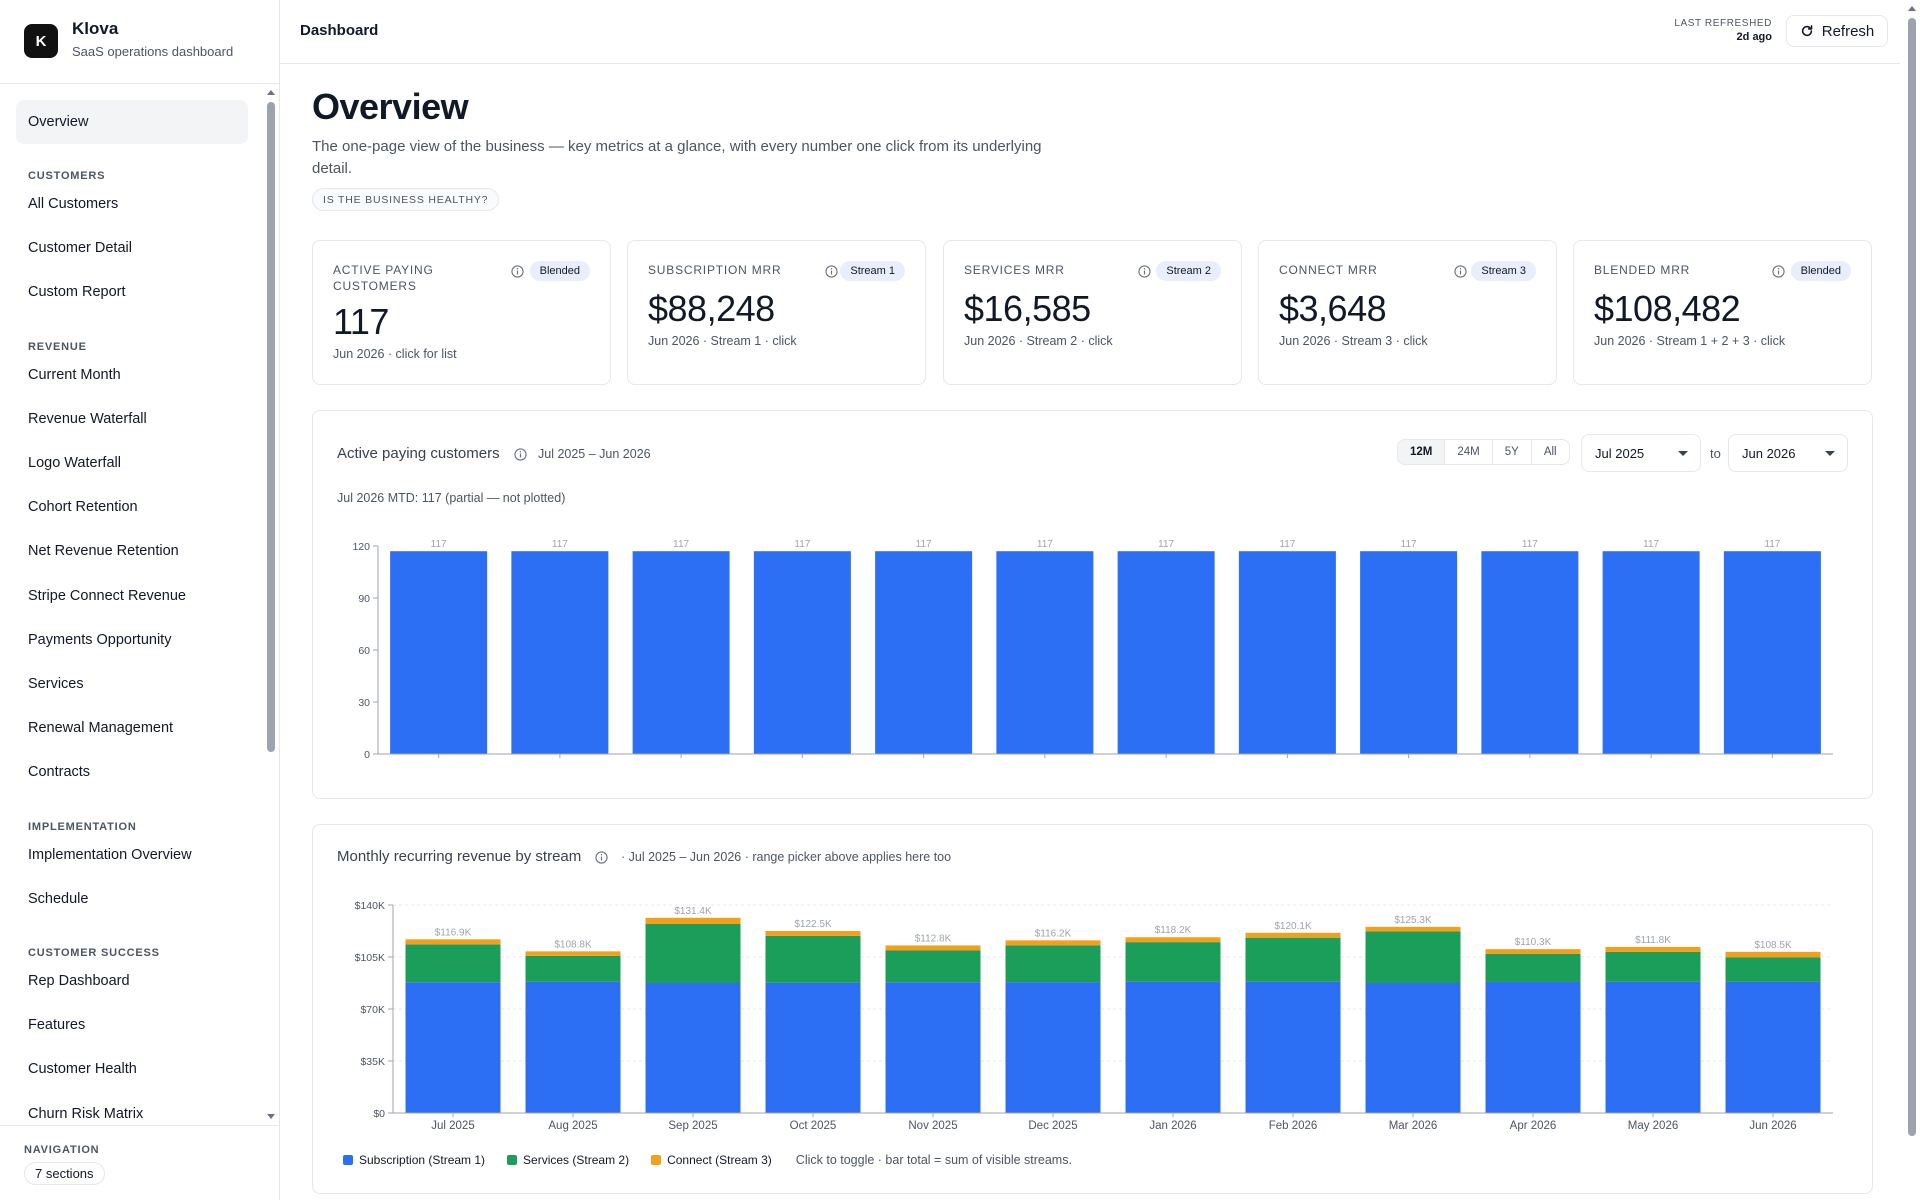 The height and width of the screenshot is (1200, 1920). I want to click on bar-connect-feb-2026, so click(1293, 935).